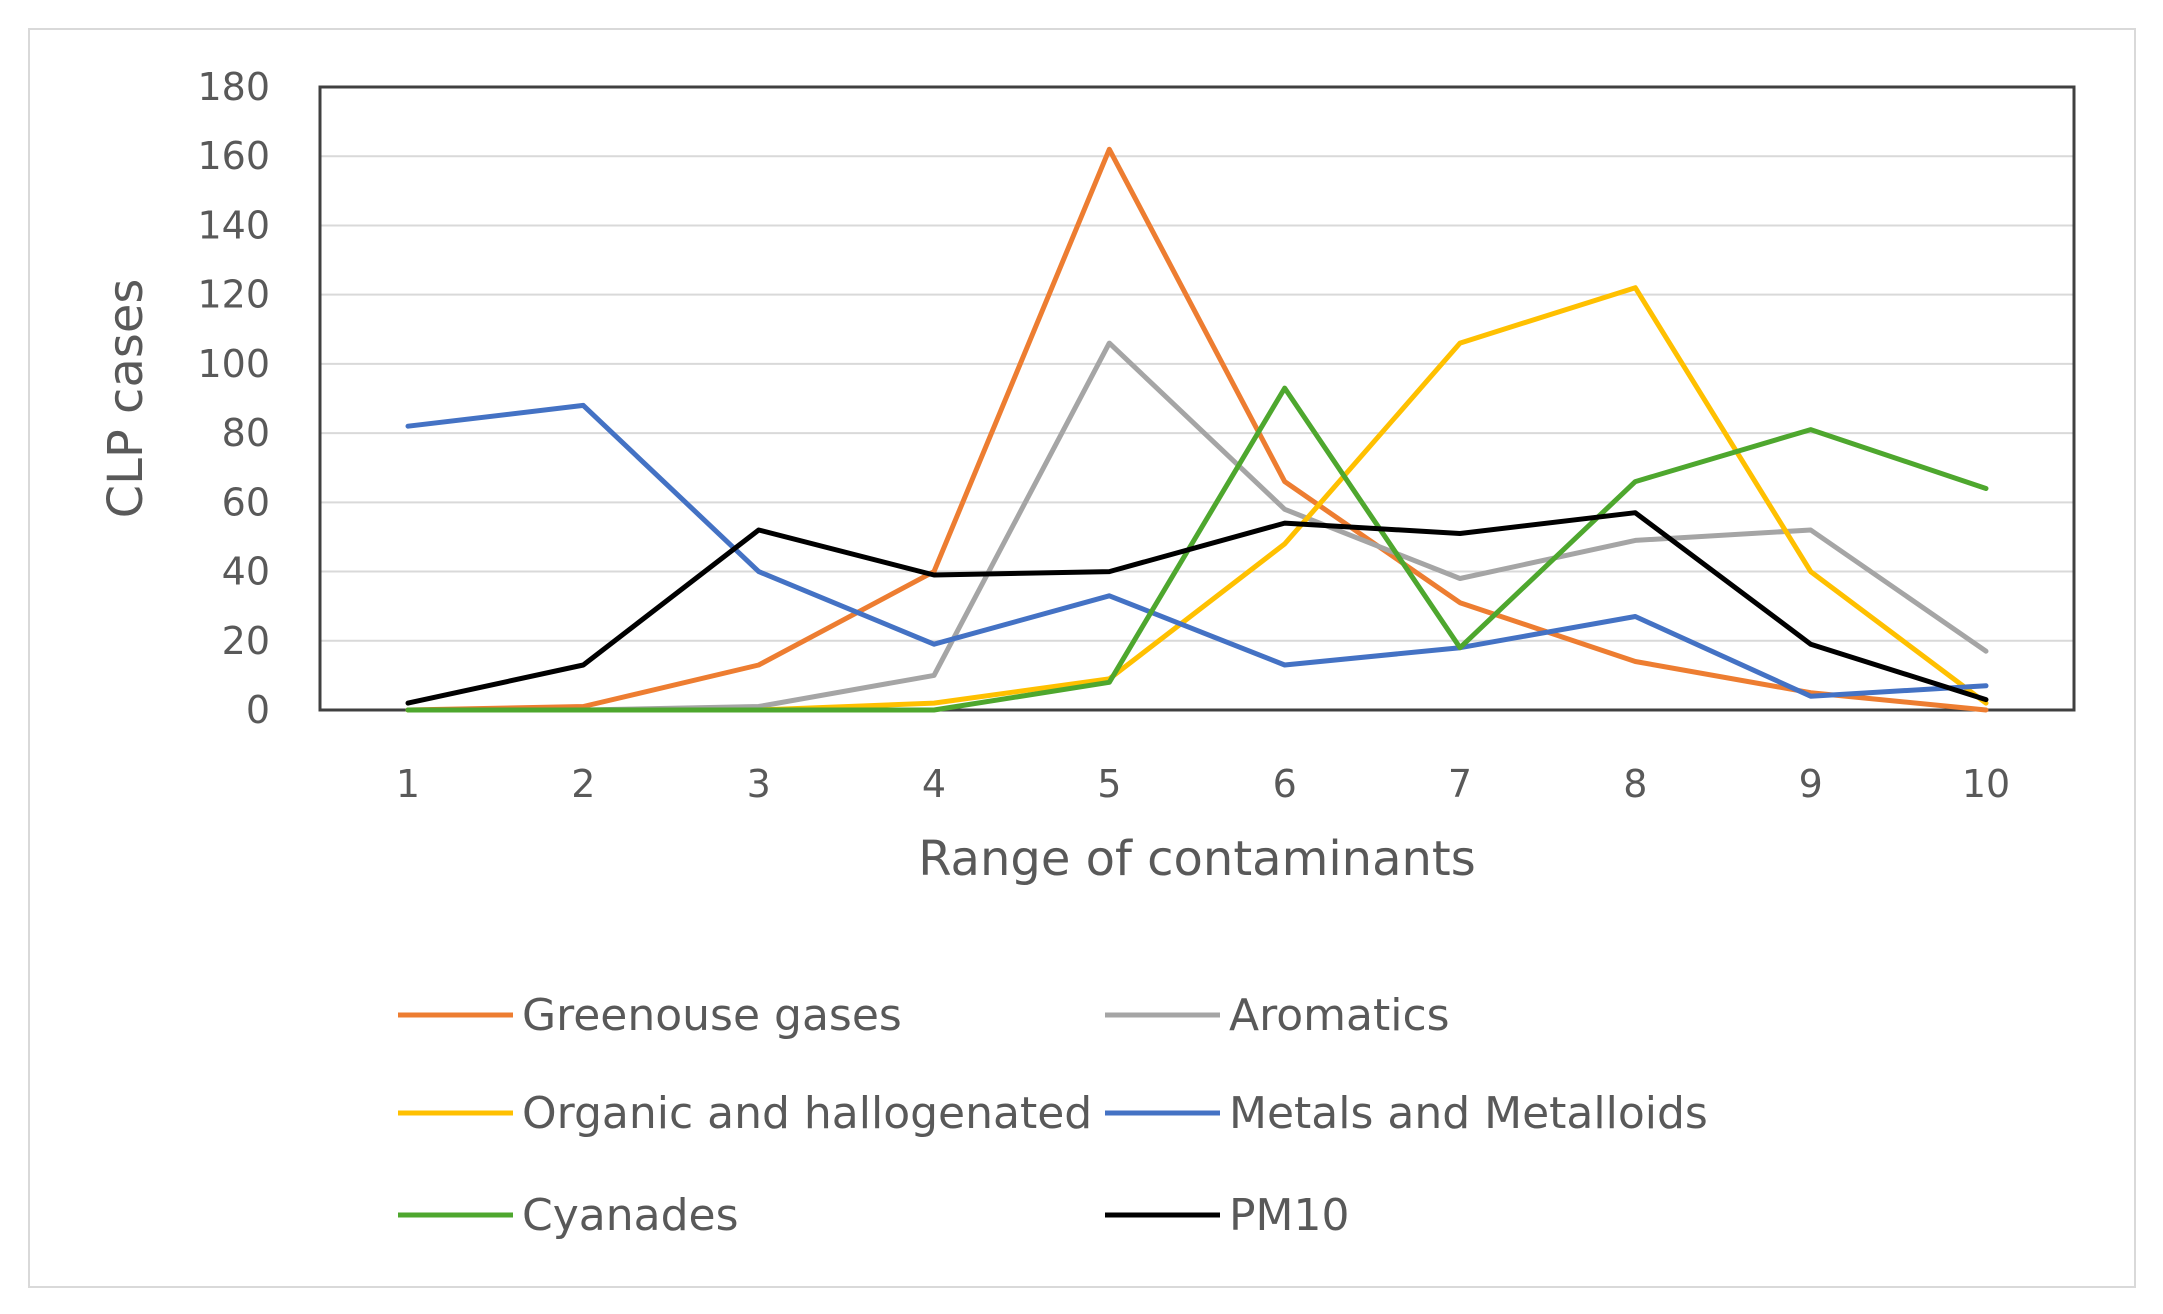  I want to click on x-tick-label: 7, so click(1460, 784).